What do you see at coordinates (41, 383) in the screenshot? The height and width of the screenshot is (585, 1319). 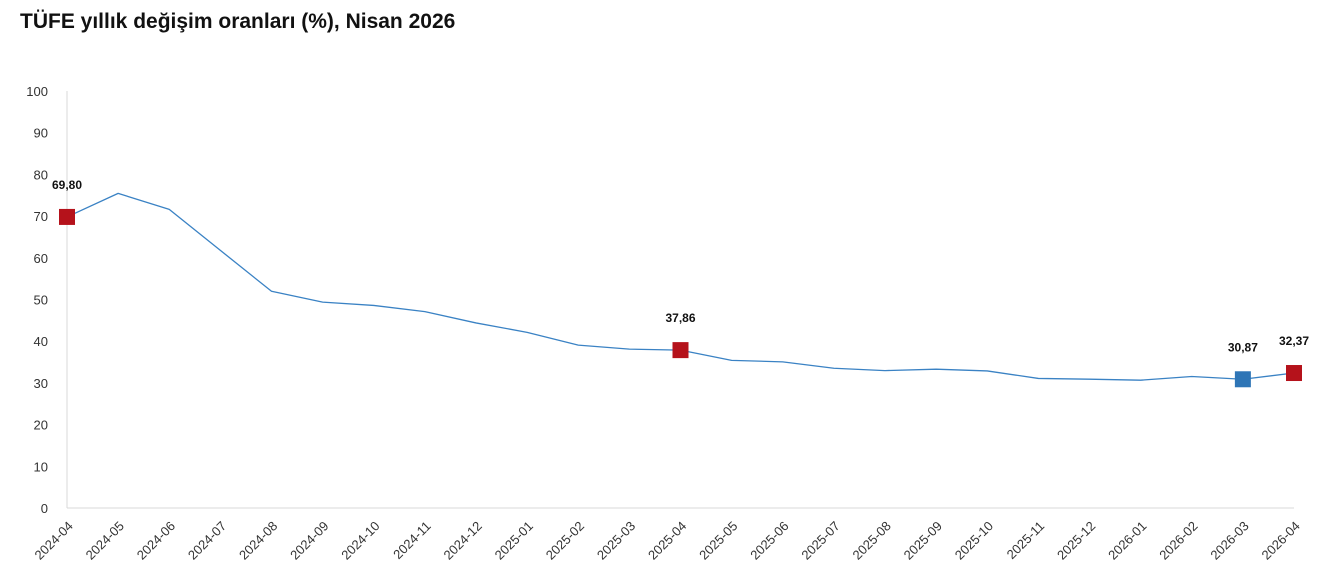 I see `y-tick-label: 30` at bounding box center [41, 383].